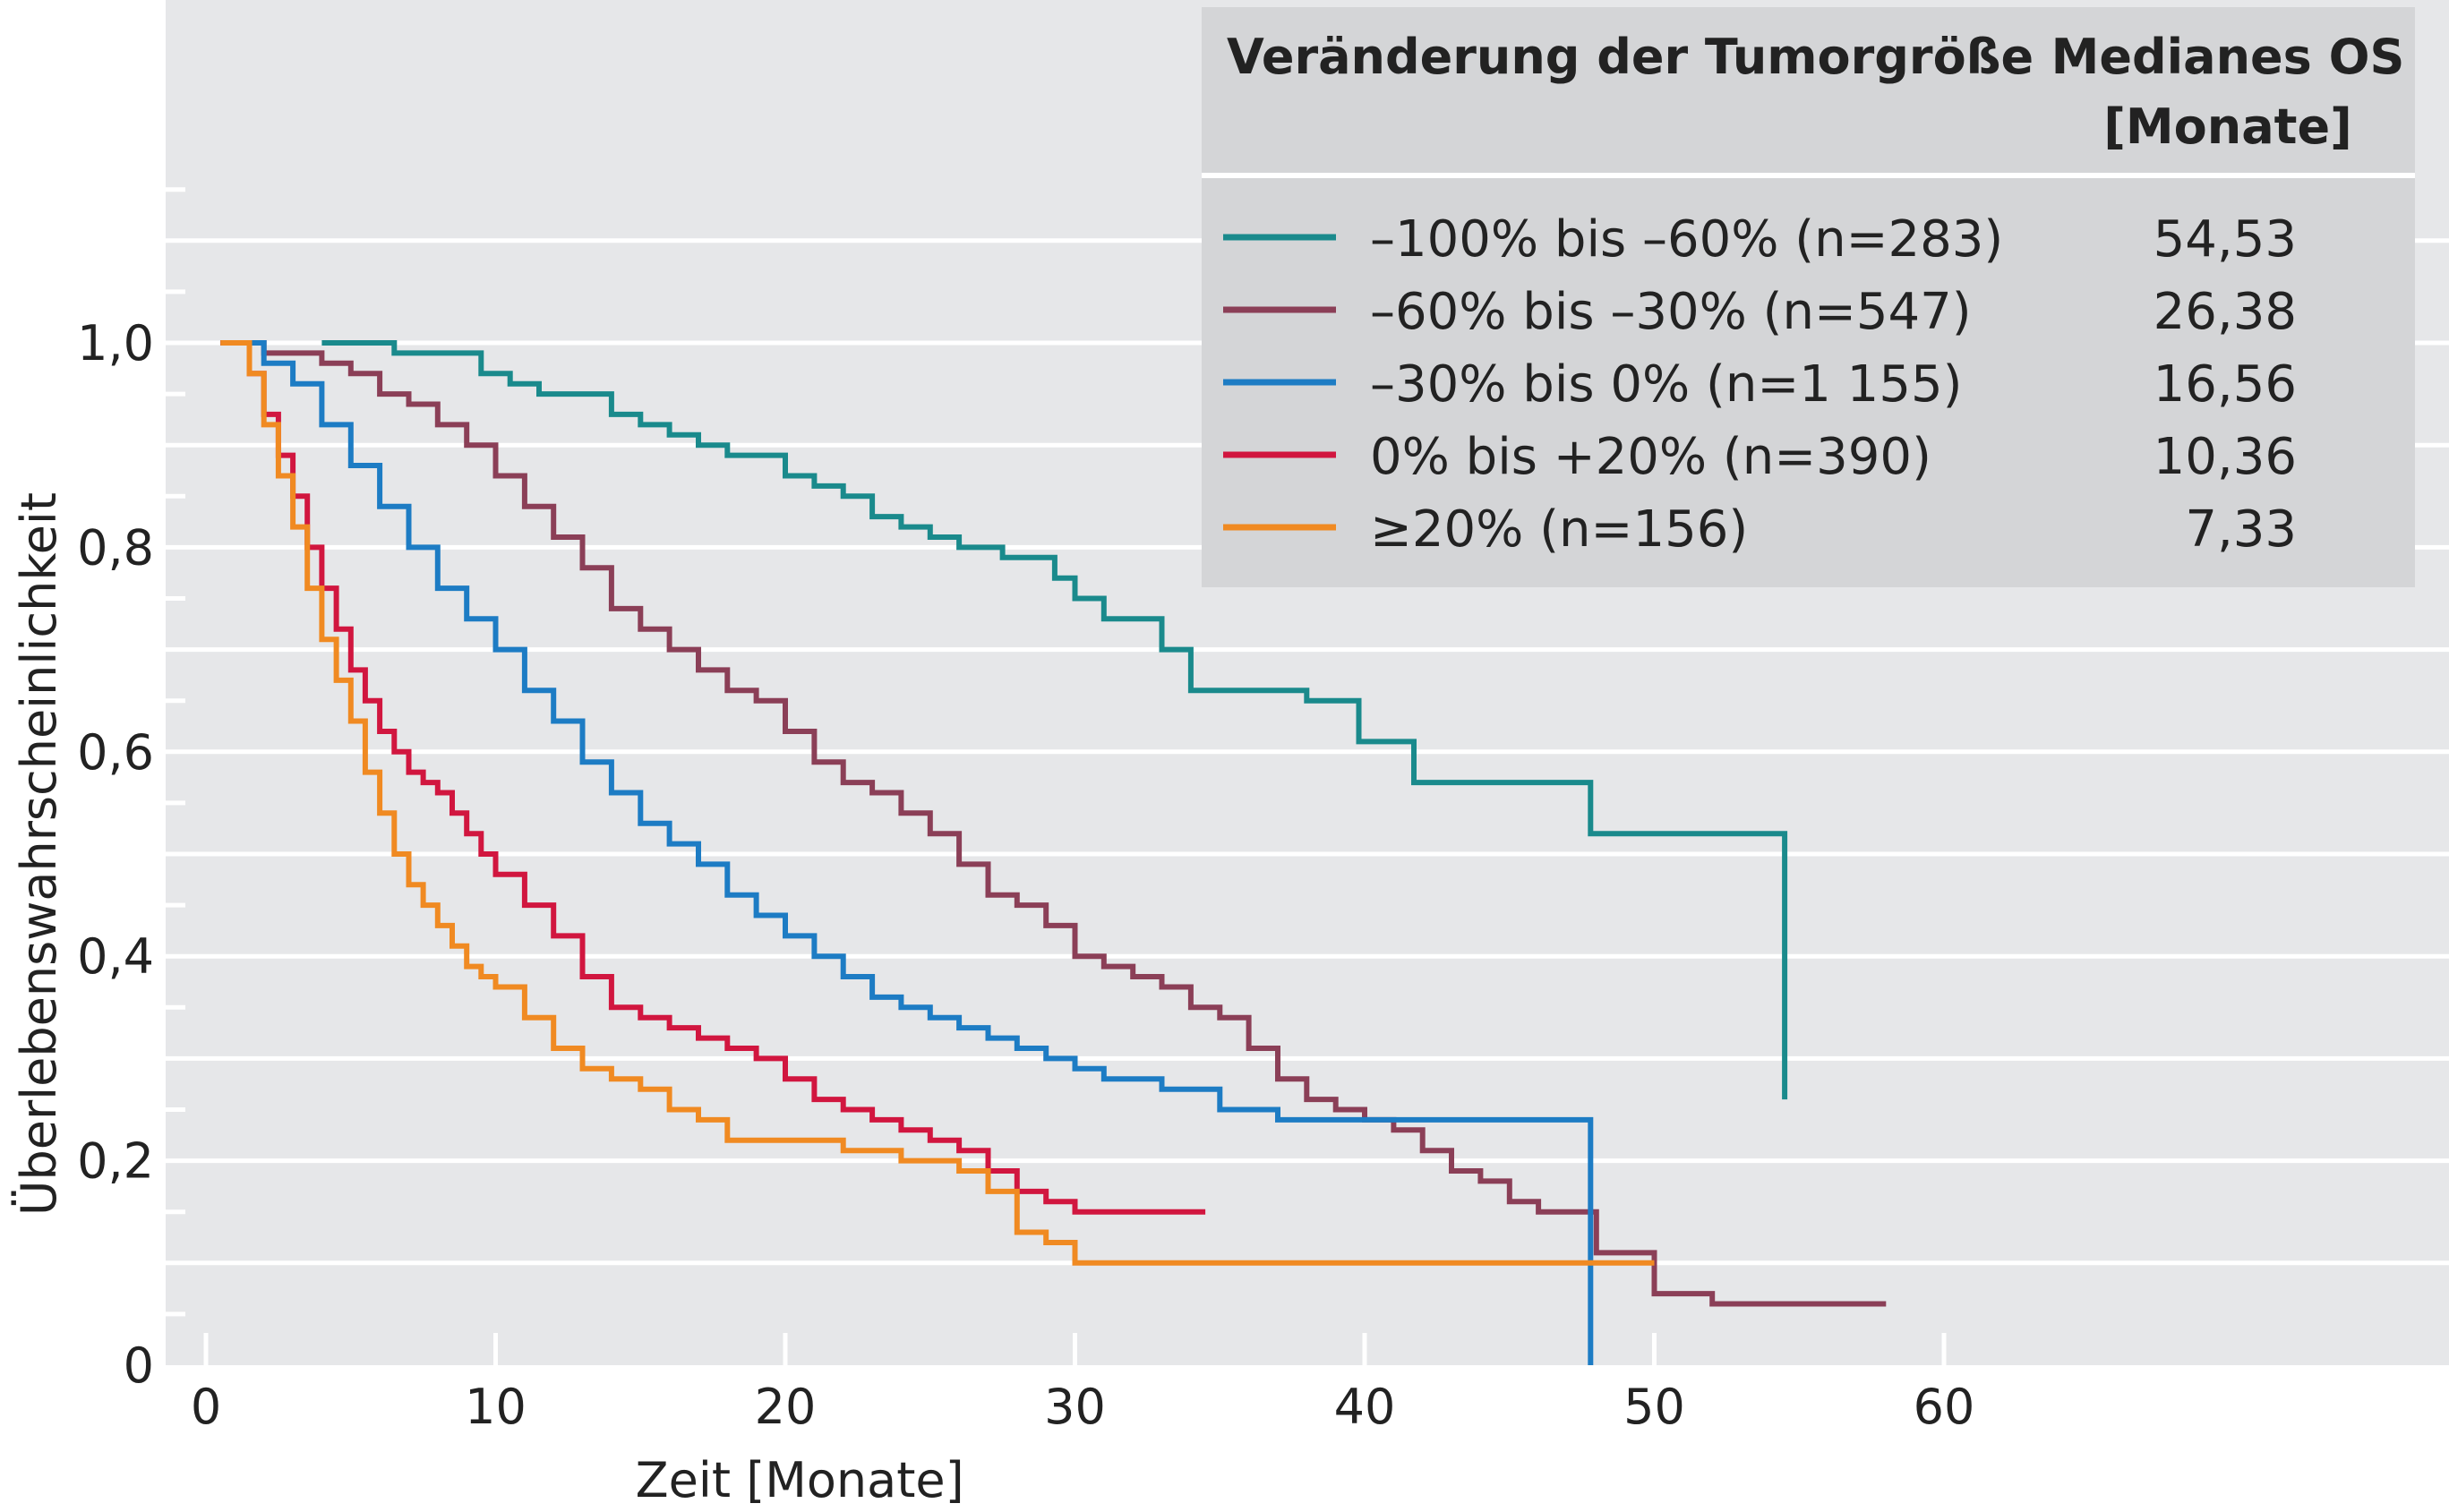 This screenshot has height=1512, width=2449. I want to click on legend-median-4: 10,36, so click(2225, 457).